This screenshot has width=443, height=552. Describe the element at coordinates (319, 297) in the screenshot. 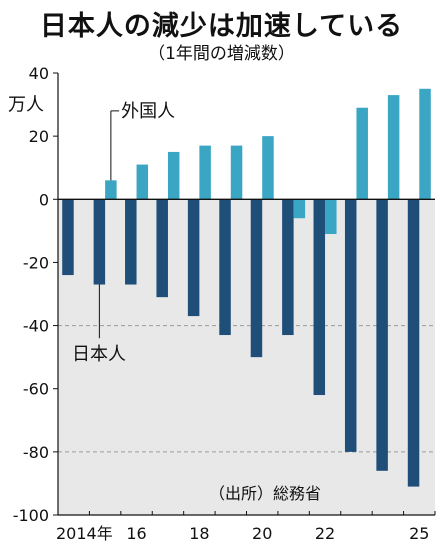

I see `bar-japanese-2022` at that location.